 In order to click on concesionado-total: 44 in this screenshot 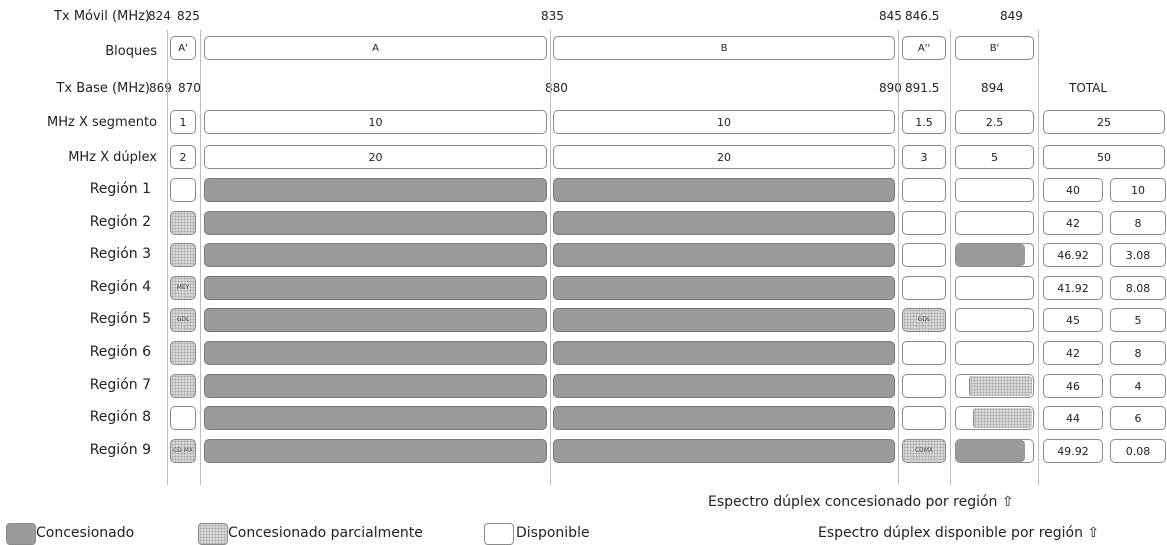, I will do `click(1073, 418)`.